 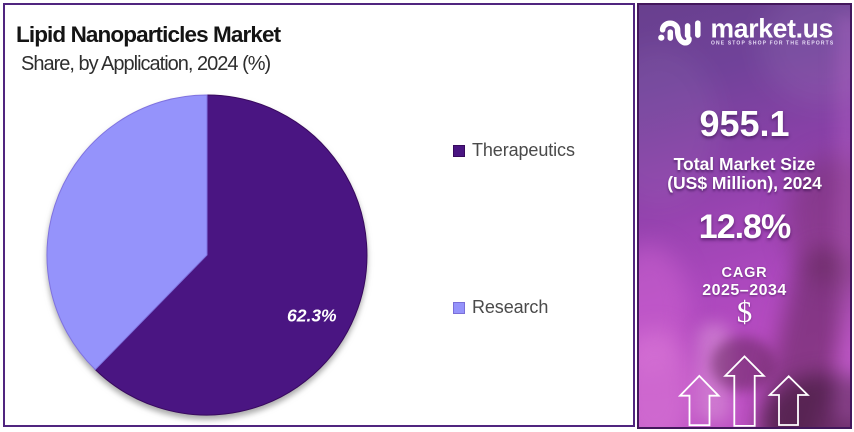 What do you see at coordinates (312, 316) in the screenshot?
I see `svg-text: 62.3%` at bounding box center [312, 316].